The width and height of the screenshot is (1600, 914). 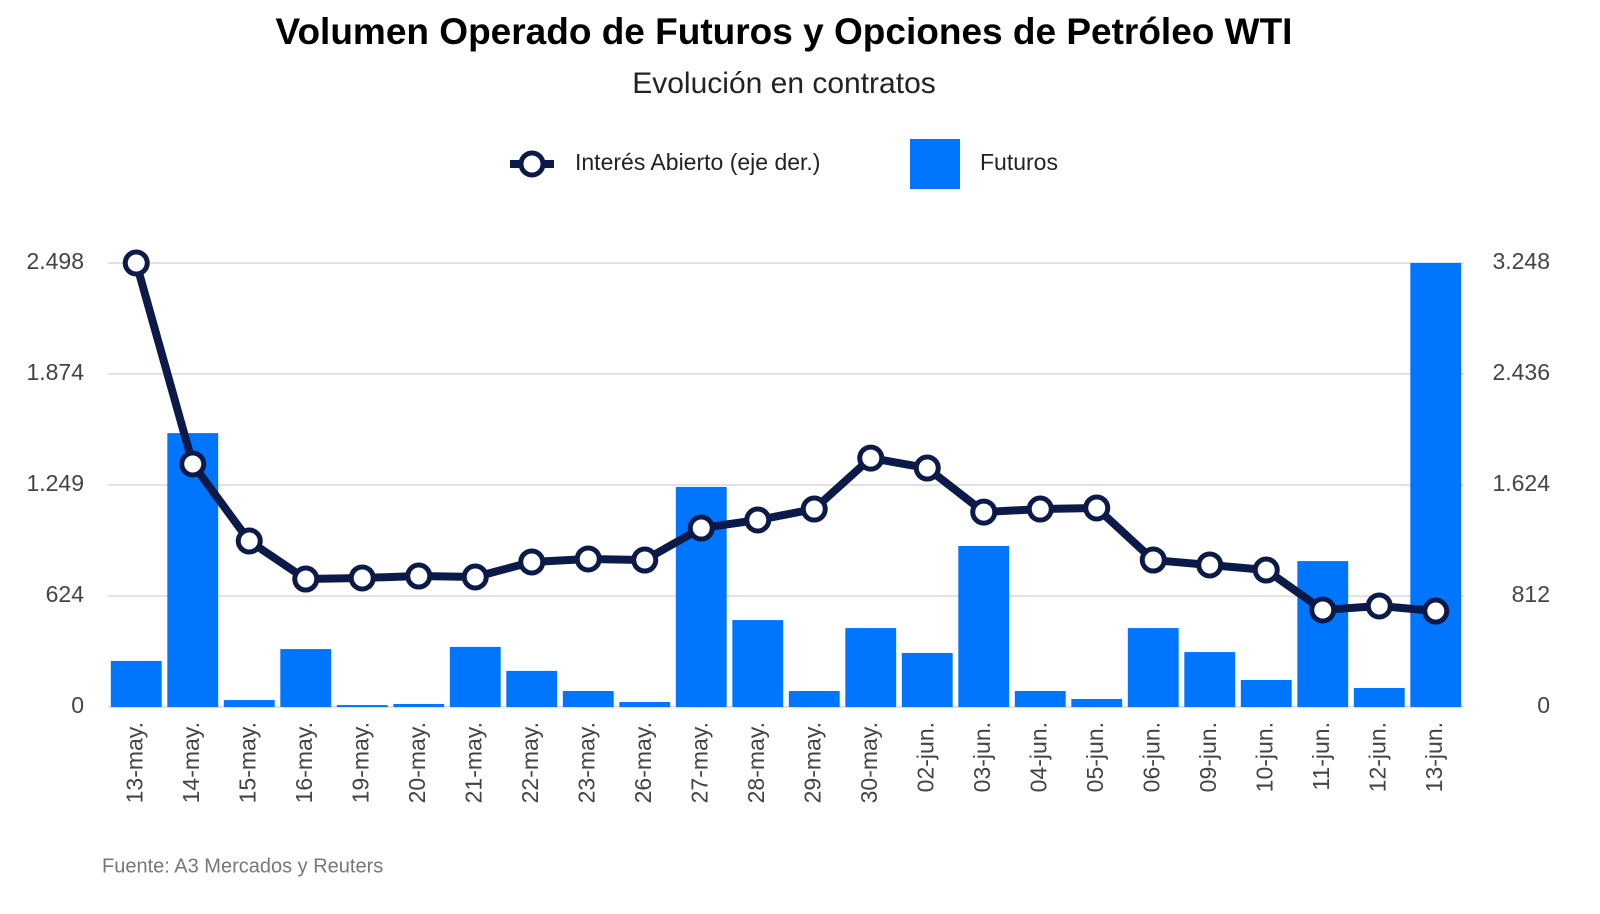 I want to click on source-note: Fuente: A3 Mercados y Reuters, so click(x=242, y=866).